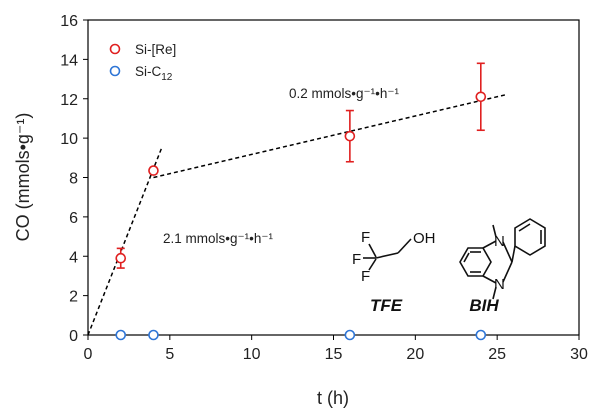  I want to click on bih-atom-n-bottom: N, so click(499, 284).